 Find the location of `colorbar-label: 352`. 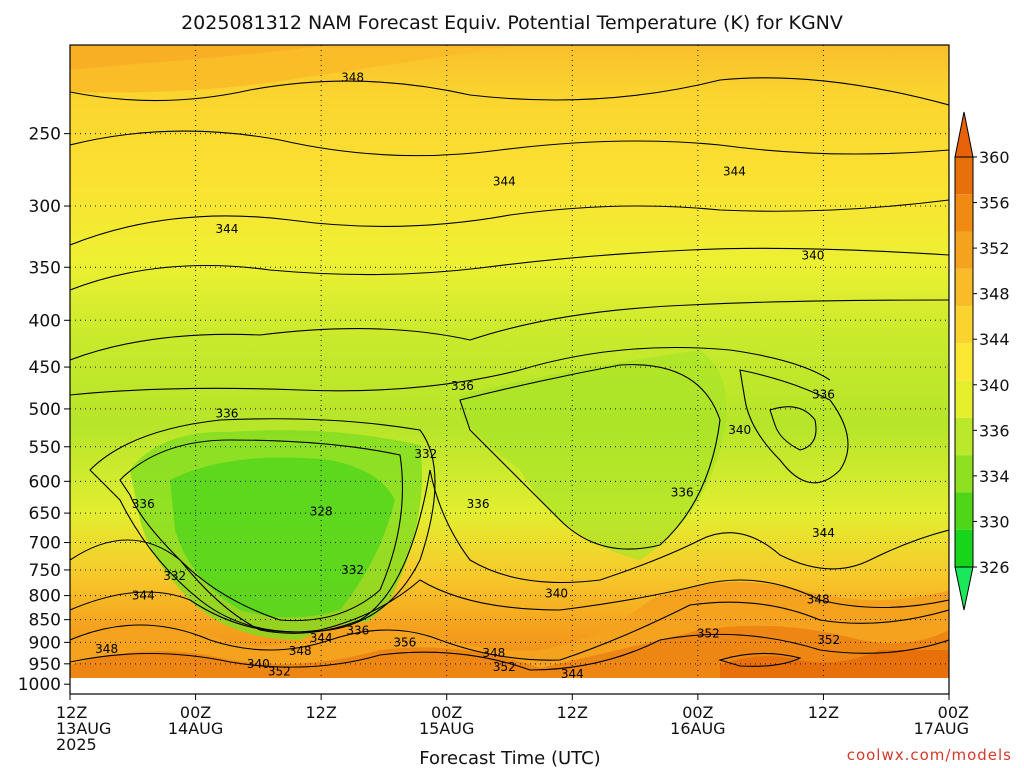

colorbar-label: 352 is located at coordinates (994, 248).